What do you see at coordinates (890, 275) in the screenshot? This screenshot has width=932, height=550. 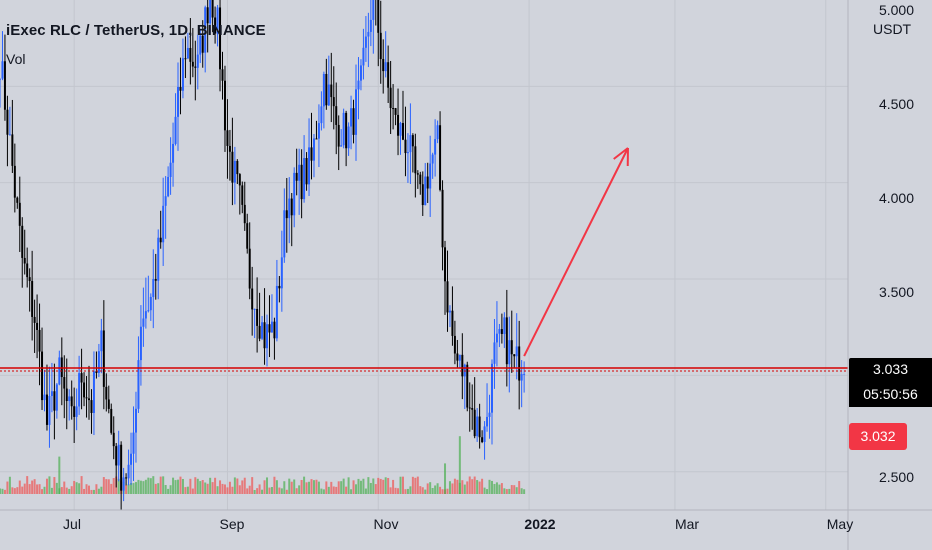 I see `price-axis` at bounding box center [890, 275].